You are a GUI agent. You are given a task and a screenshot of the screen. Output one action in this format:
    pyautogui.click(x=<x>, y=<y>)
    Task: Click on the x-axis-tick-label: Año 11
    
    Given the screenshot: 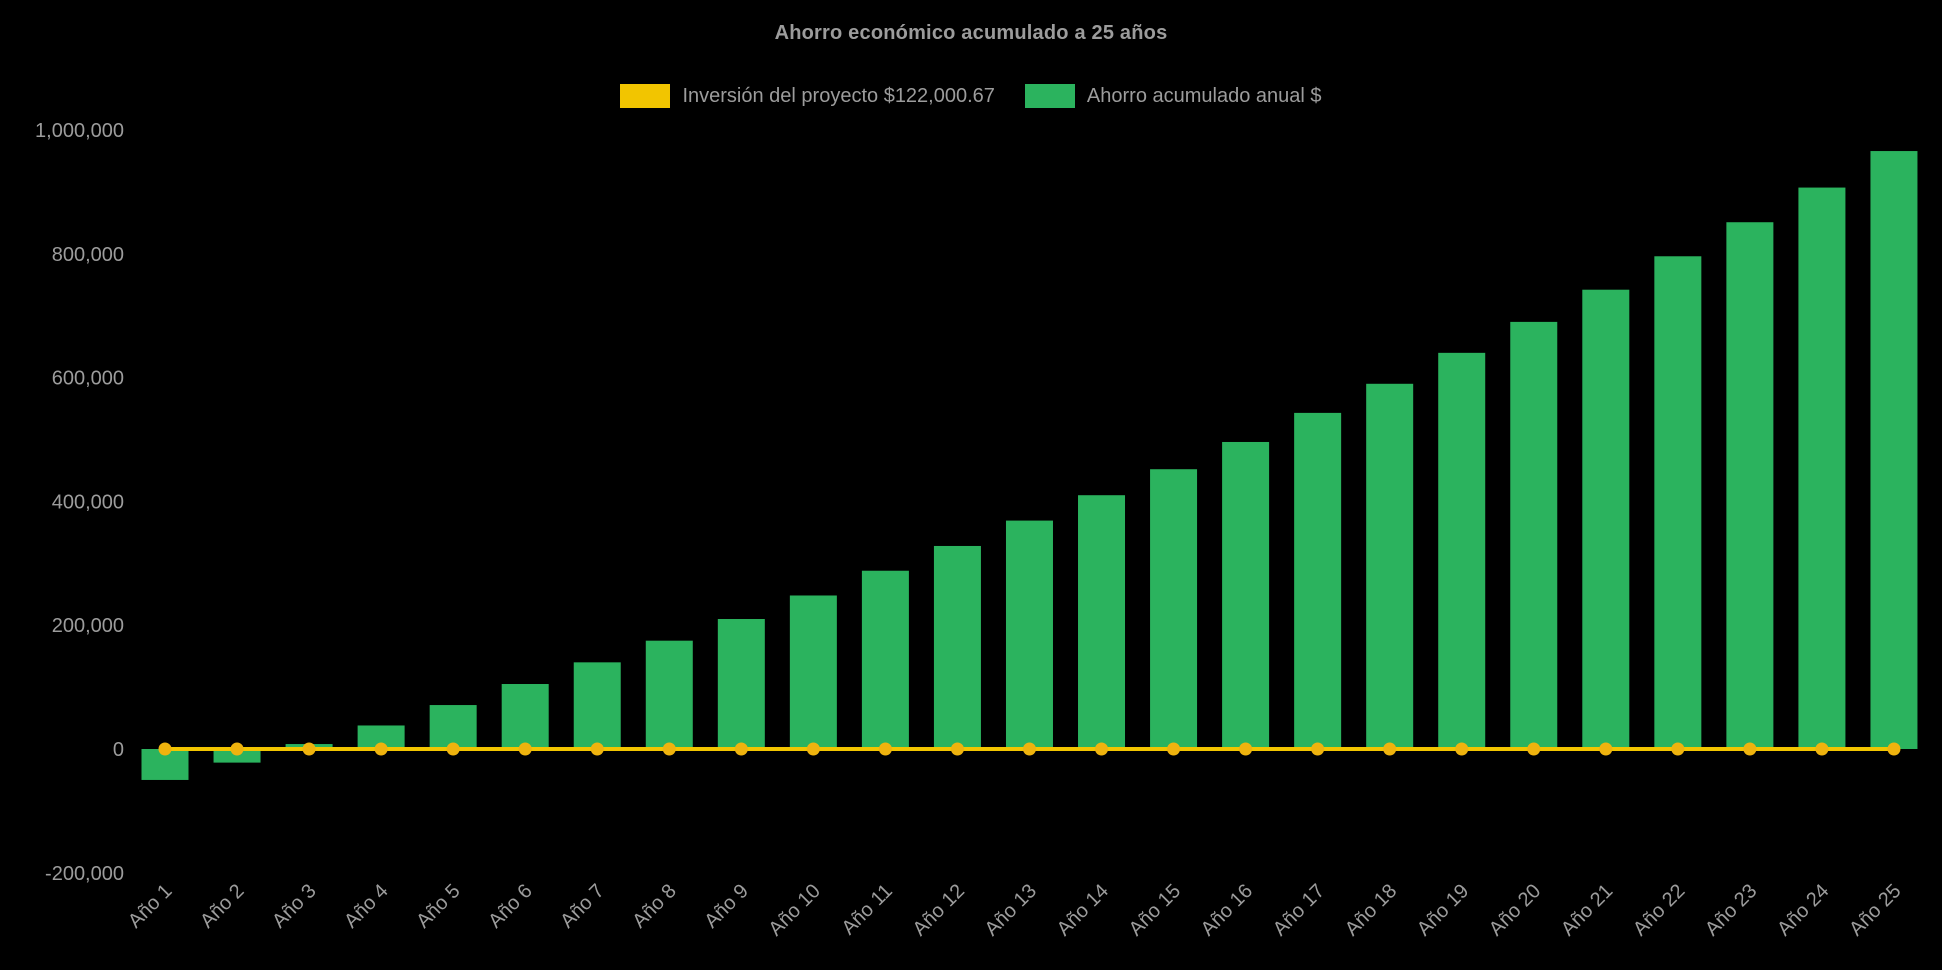 What is the action you would take?
    pyautogui.click(x=867, y=909)
    